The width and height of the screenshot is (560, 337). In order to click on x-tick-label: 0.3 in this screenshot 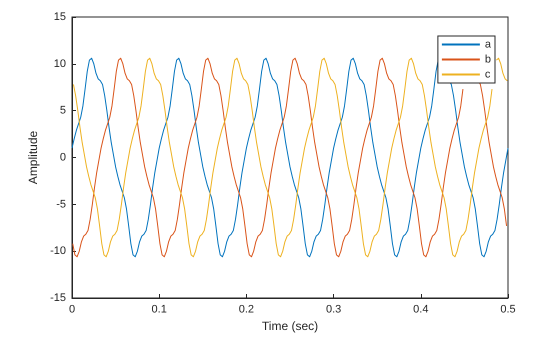, I will do `click(334, 310)`.